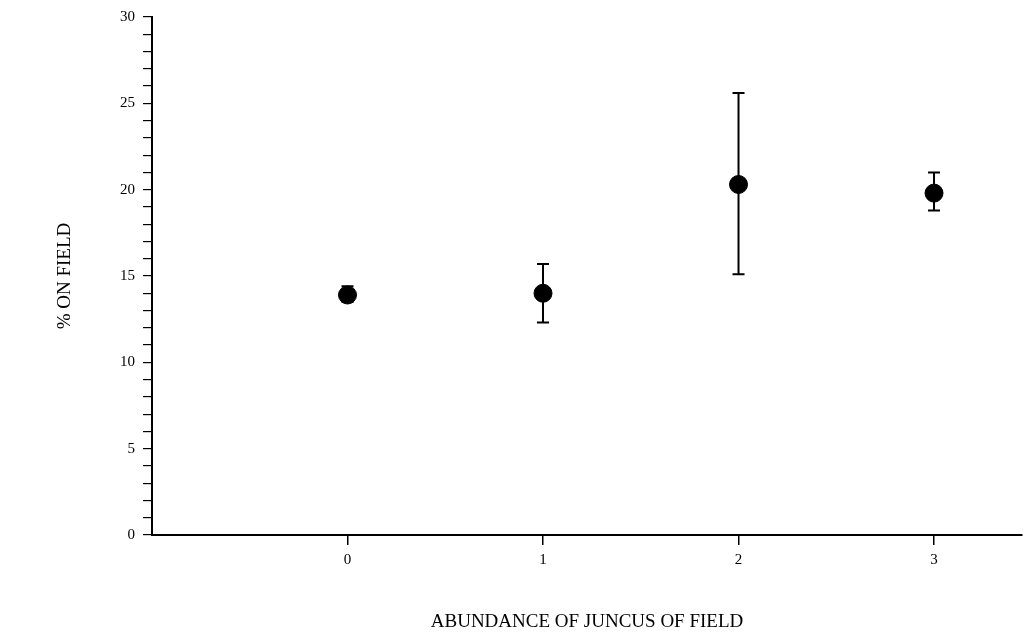 The image size is (1032, 637). What do you see at coordinates (127, 361) in the screenshot?
I see `y-tick-label: 10` at bounding box center [127, 361].